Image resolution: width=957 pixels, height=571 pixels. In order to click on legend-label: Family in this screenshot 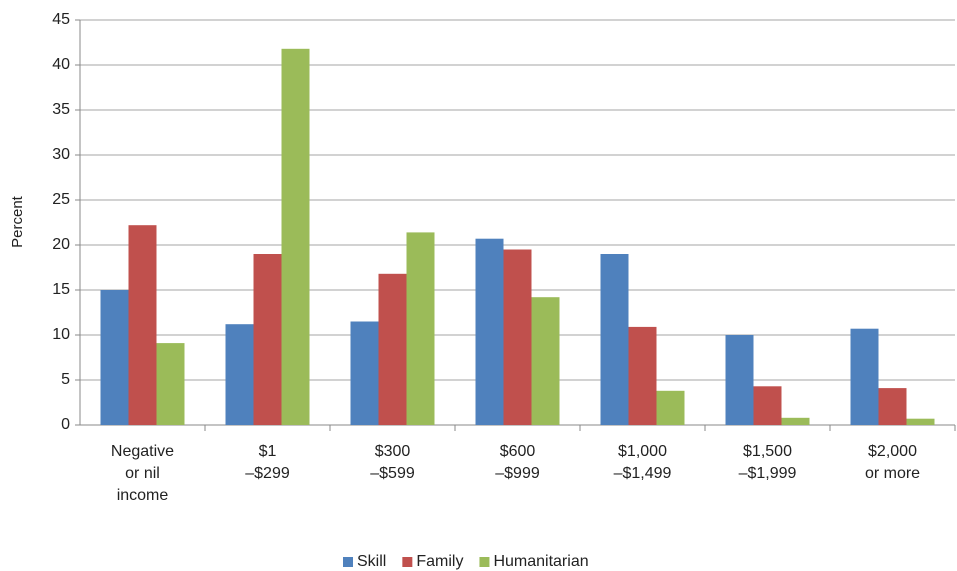, I will do `click(439, 561)`.